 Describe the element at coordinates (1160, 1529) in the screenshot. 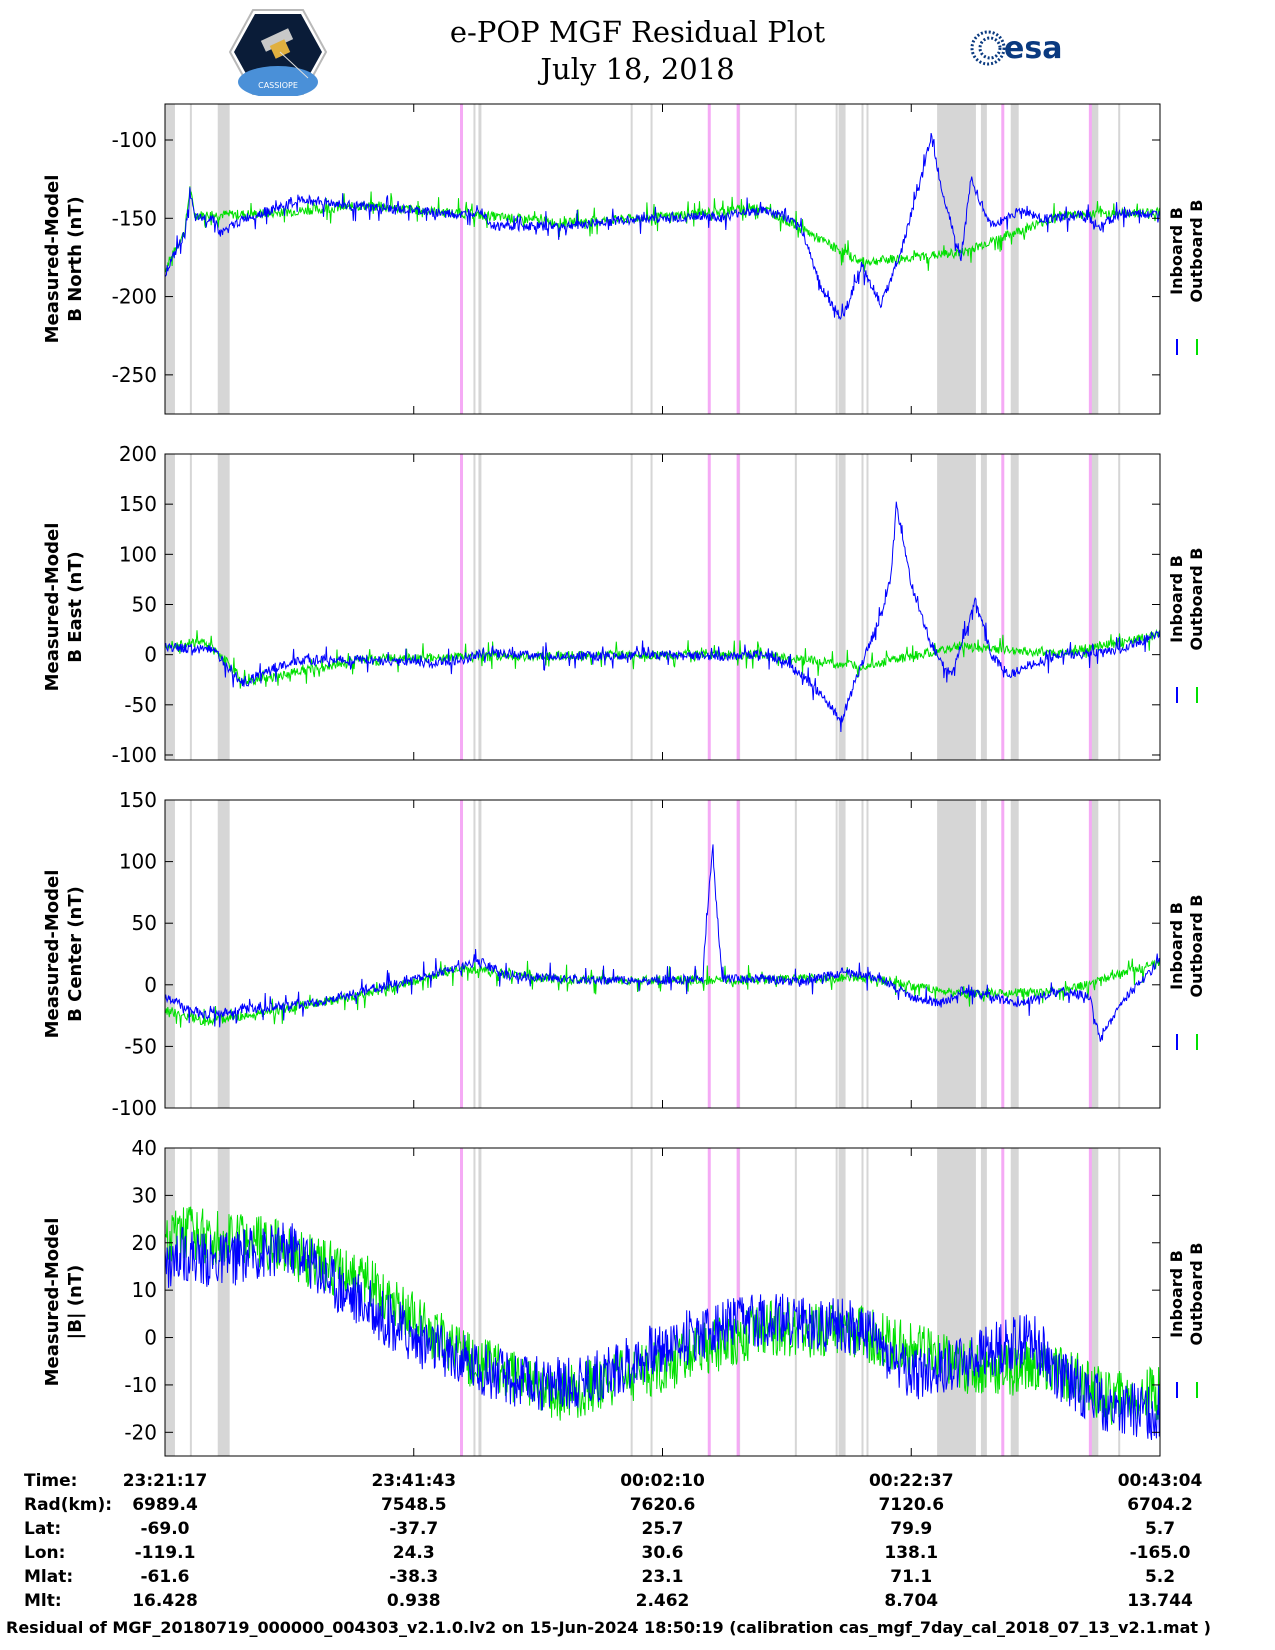

I see `table-cell: 5.7` at that location.